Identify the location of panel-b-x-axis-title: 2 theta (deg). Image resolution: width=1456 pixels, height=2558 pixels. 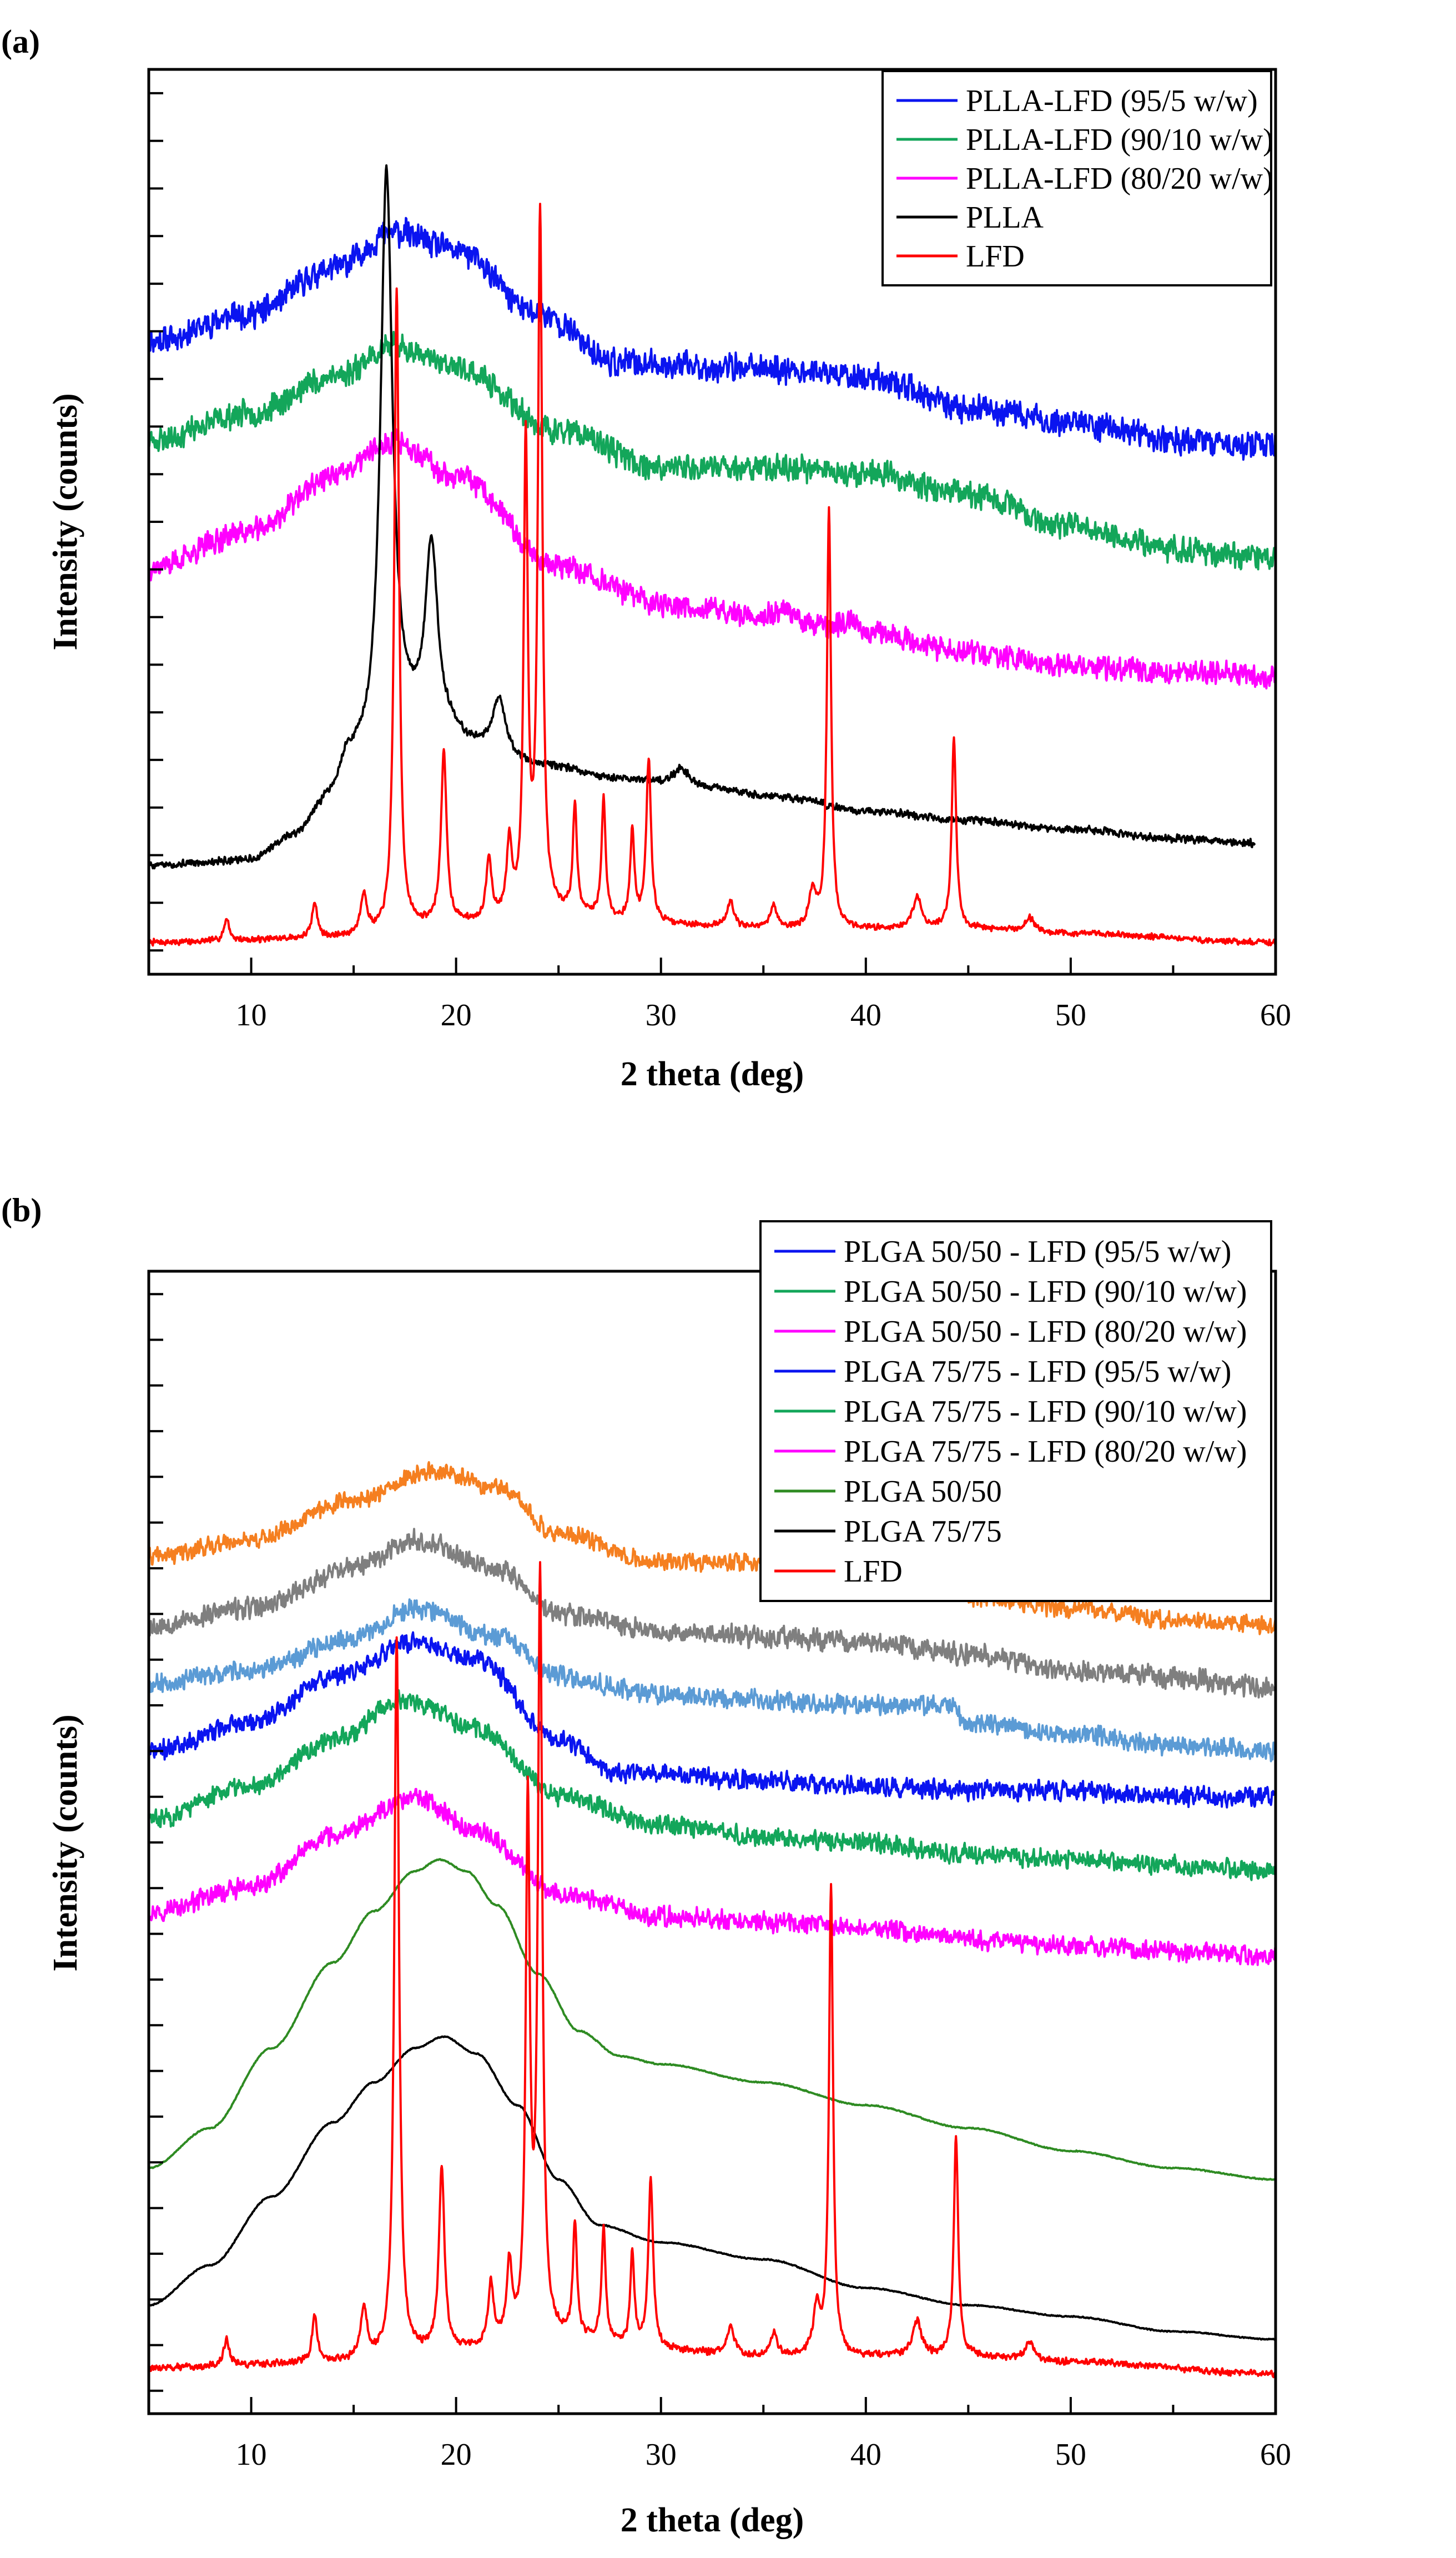
(712, 2520).